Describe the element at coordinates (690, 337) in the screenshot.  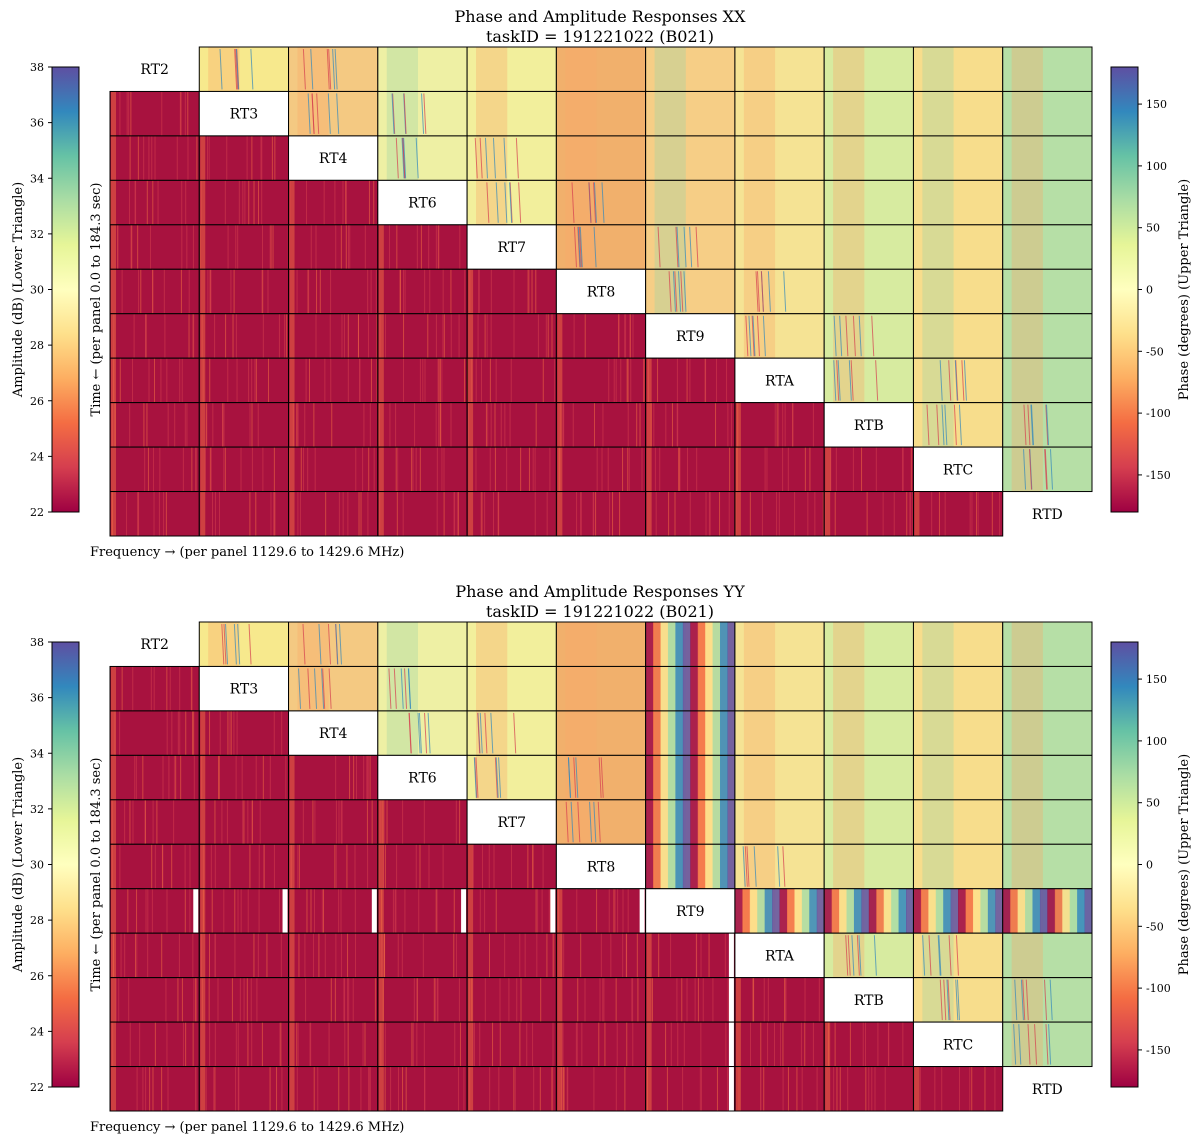
I see `antenna-label-rt9: RT9` at that location.